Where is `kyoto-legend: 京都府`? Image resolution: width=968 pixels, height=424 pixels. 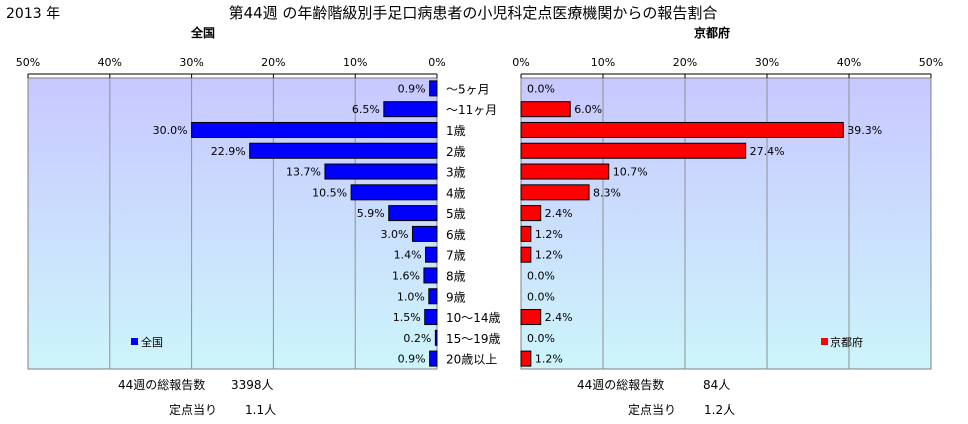
kyoto-legend: 京都府 is located at coordinates (842, 342).